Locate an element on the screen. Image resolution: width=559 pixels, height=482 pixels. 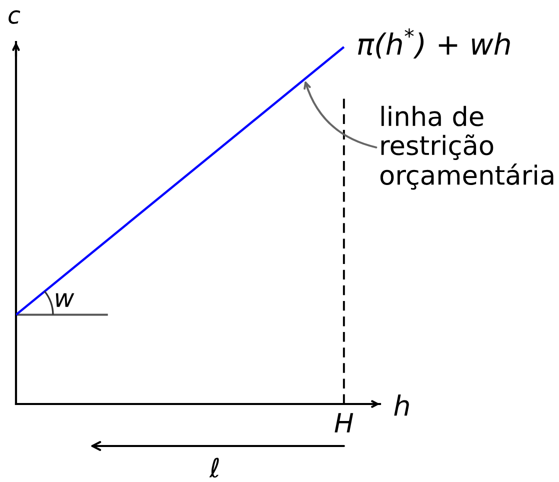
text: ℓ is located at coordinates (214, 468).